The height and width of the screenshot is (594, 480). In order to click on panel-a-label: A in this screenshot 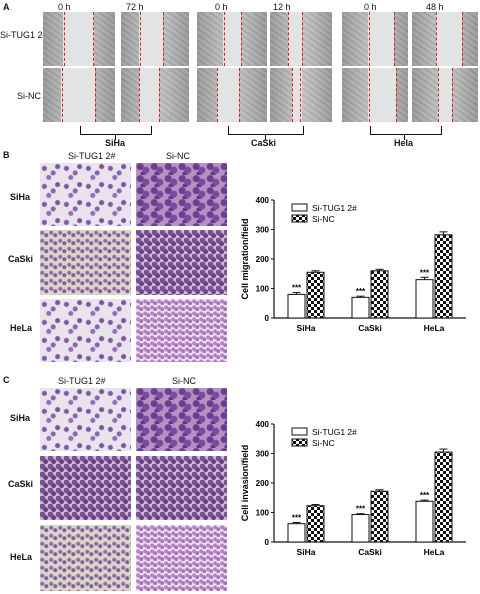, I will do `click(6, 7)`.